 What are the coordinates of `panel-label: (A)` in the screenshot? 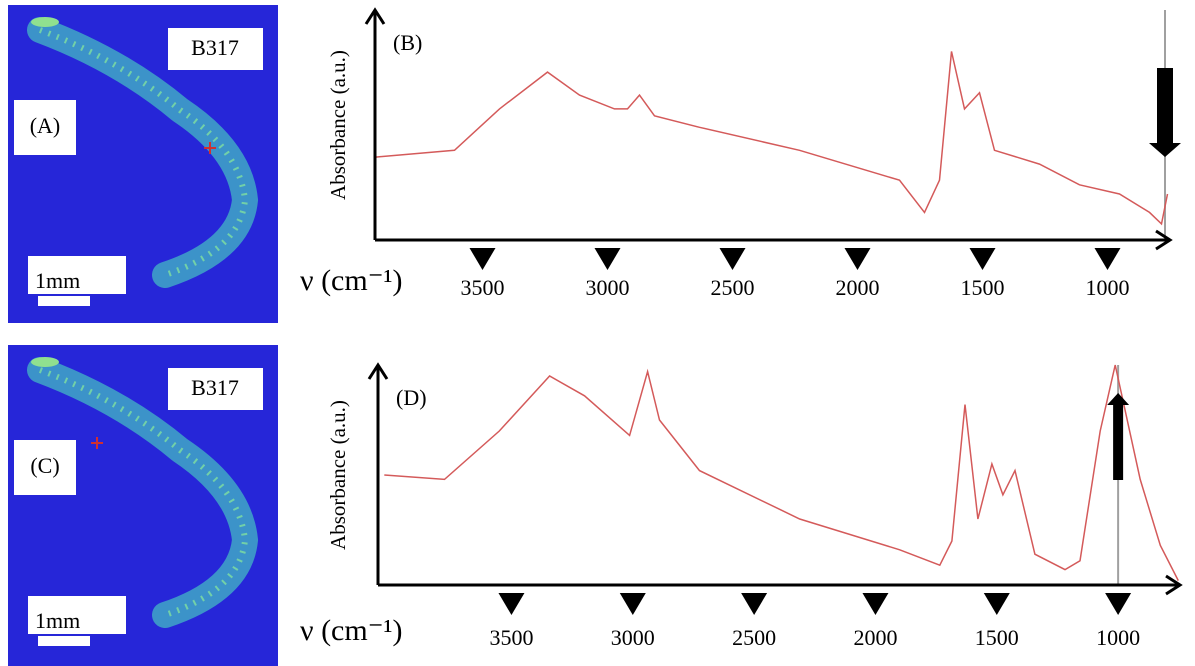 It's located at (45, 125).